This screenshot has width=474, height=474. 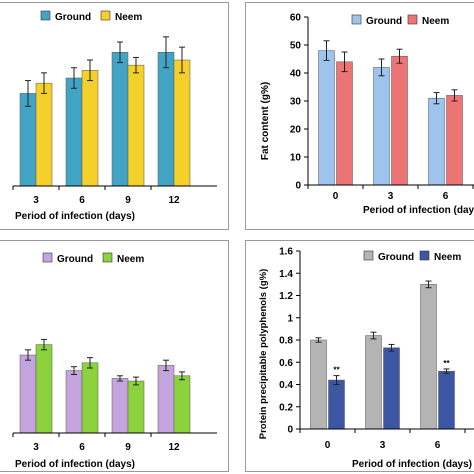 What do you see at coordinates (296, 74) in the screenshot?
I see `y-tick-label: 40` at bounding box center [296, 74].